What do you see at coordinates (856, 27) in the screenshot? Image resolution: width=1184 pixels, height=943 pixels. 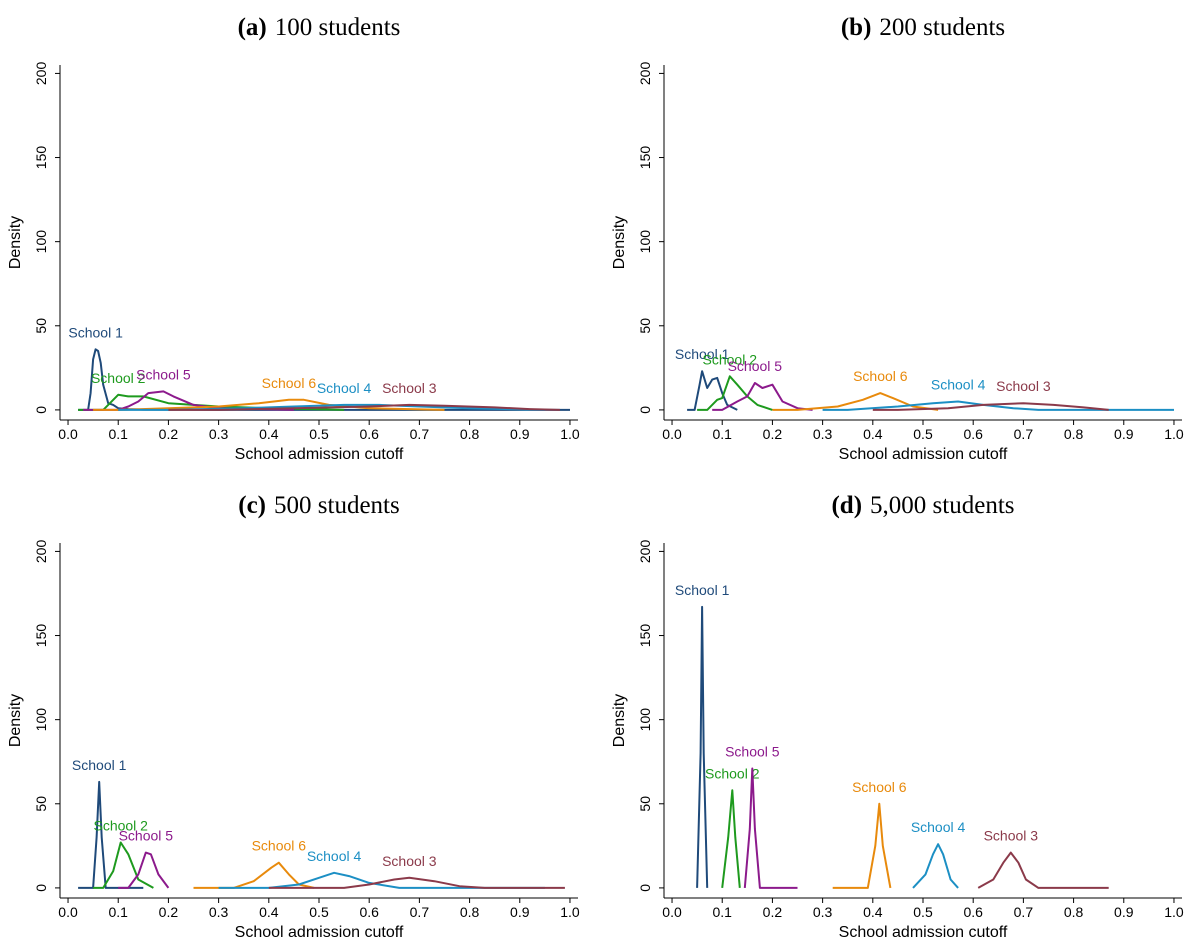 I see `panel-letter: (b)` at bounding box center [856, 27].